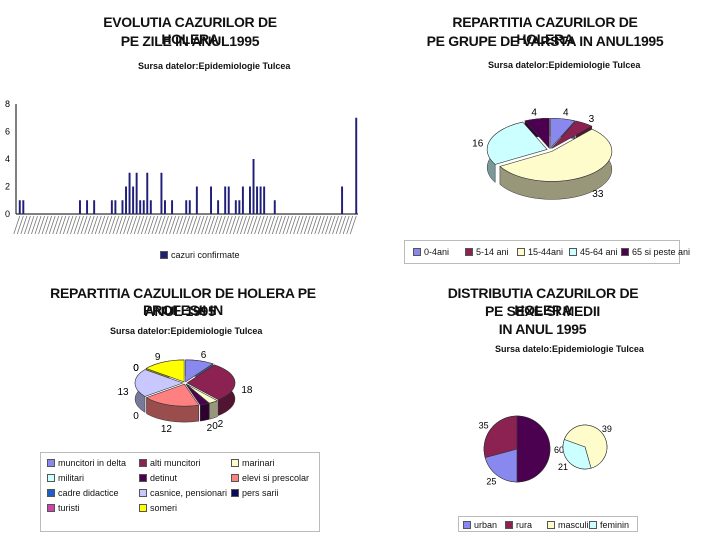 This screenshot has height=540, width=720. Describe the element at coordinates (190, 30) in the screenshot. I see `daily-chart-title-line1: EVOLUTIA CAZURILOR DE HOLERA` at that location.